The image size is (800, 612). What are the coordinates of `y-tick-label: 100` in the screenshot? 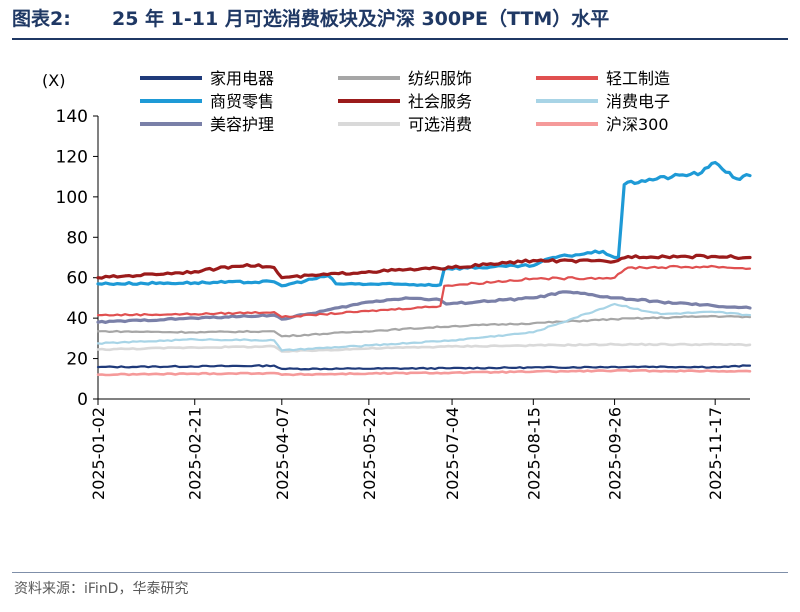 It's located at (72, 198).